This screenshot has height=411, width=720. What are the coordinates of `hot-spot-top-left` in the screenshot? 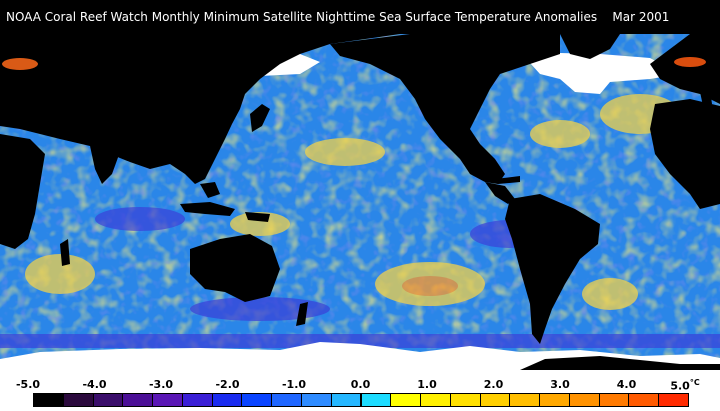 It's located at (20, 64).